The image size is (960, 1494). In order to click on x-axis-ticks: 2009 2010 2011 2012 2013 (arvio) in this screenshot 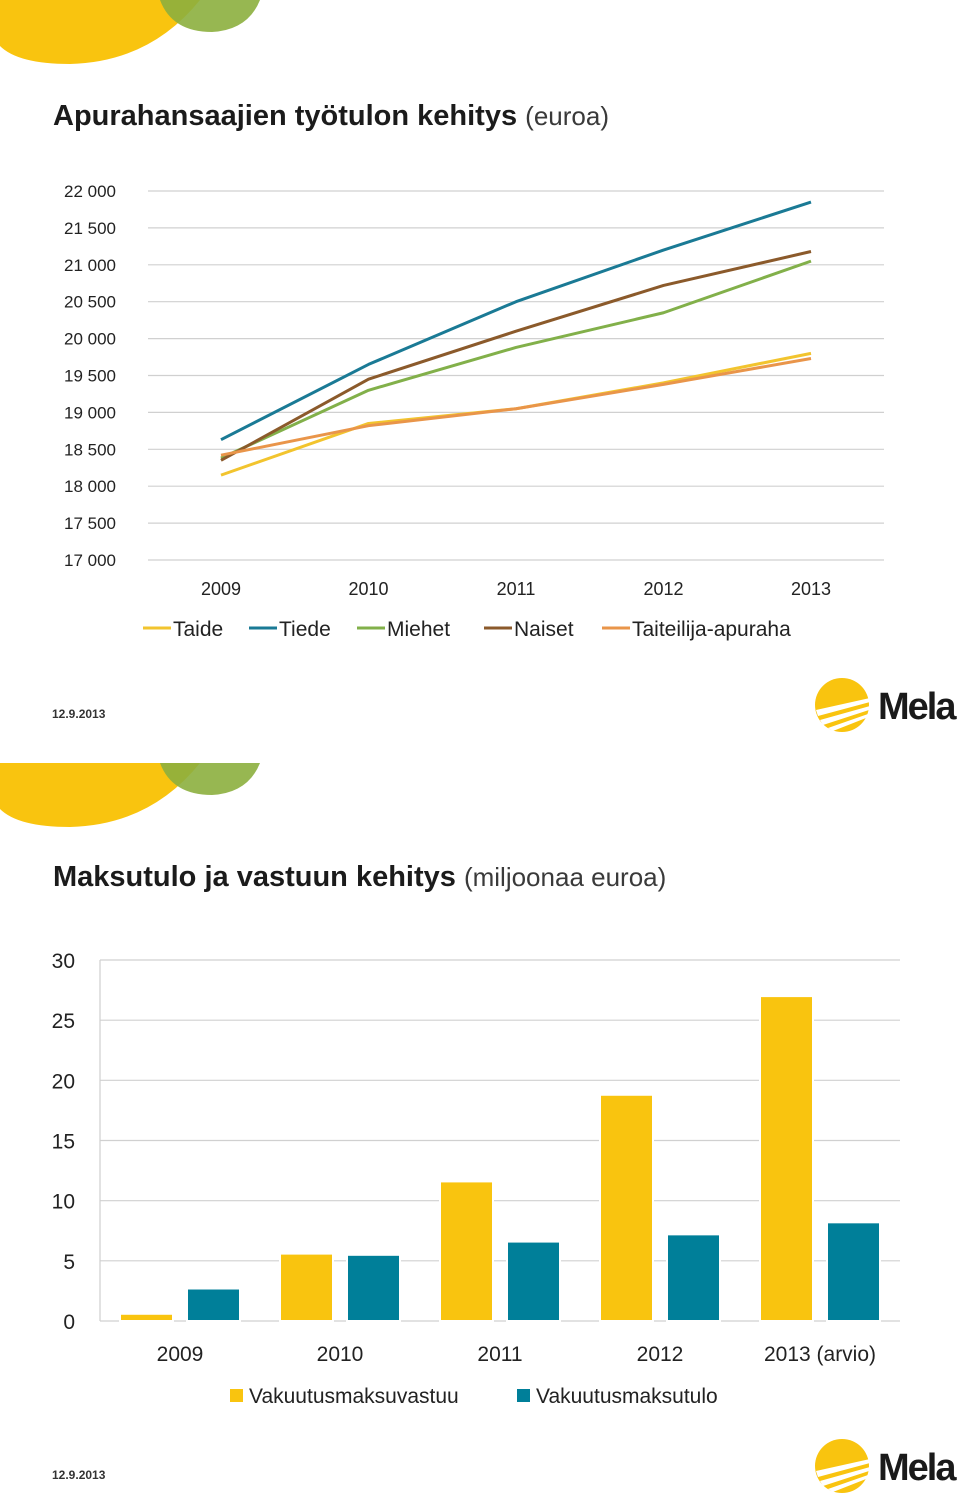, I will do `click(516, 1354)`.